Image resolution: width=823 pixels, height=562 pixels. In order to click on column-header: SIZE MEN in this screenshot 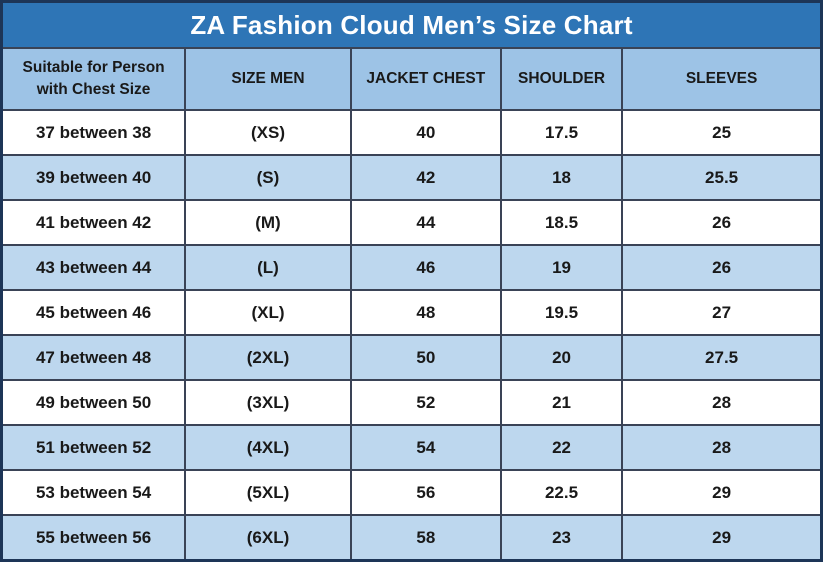, I will do `click(268, 79)`.